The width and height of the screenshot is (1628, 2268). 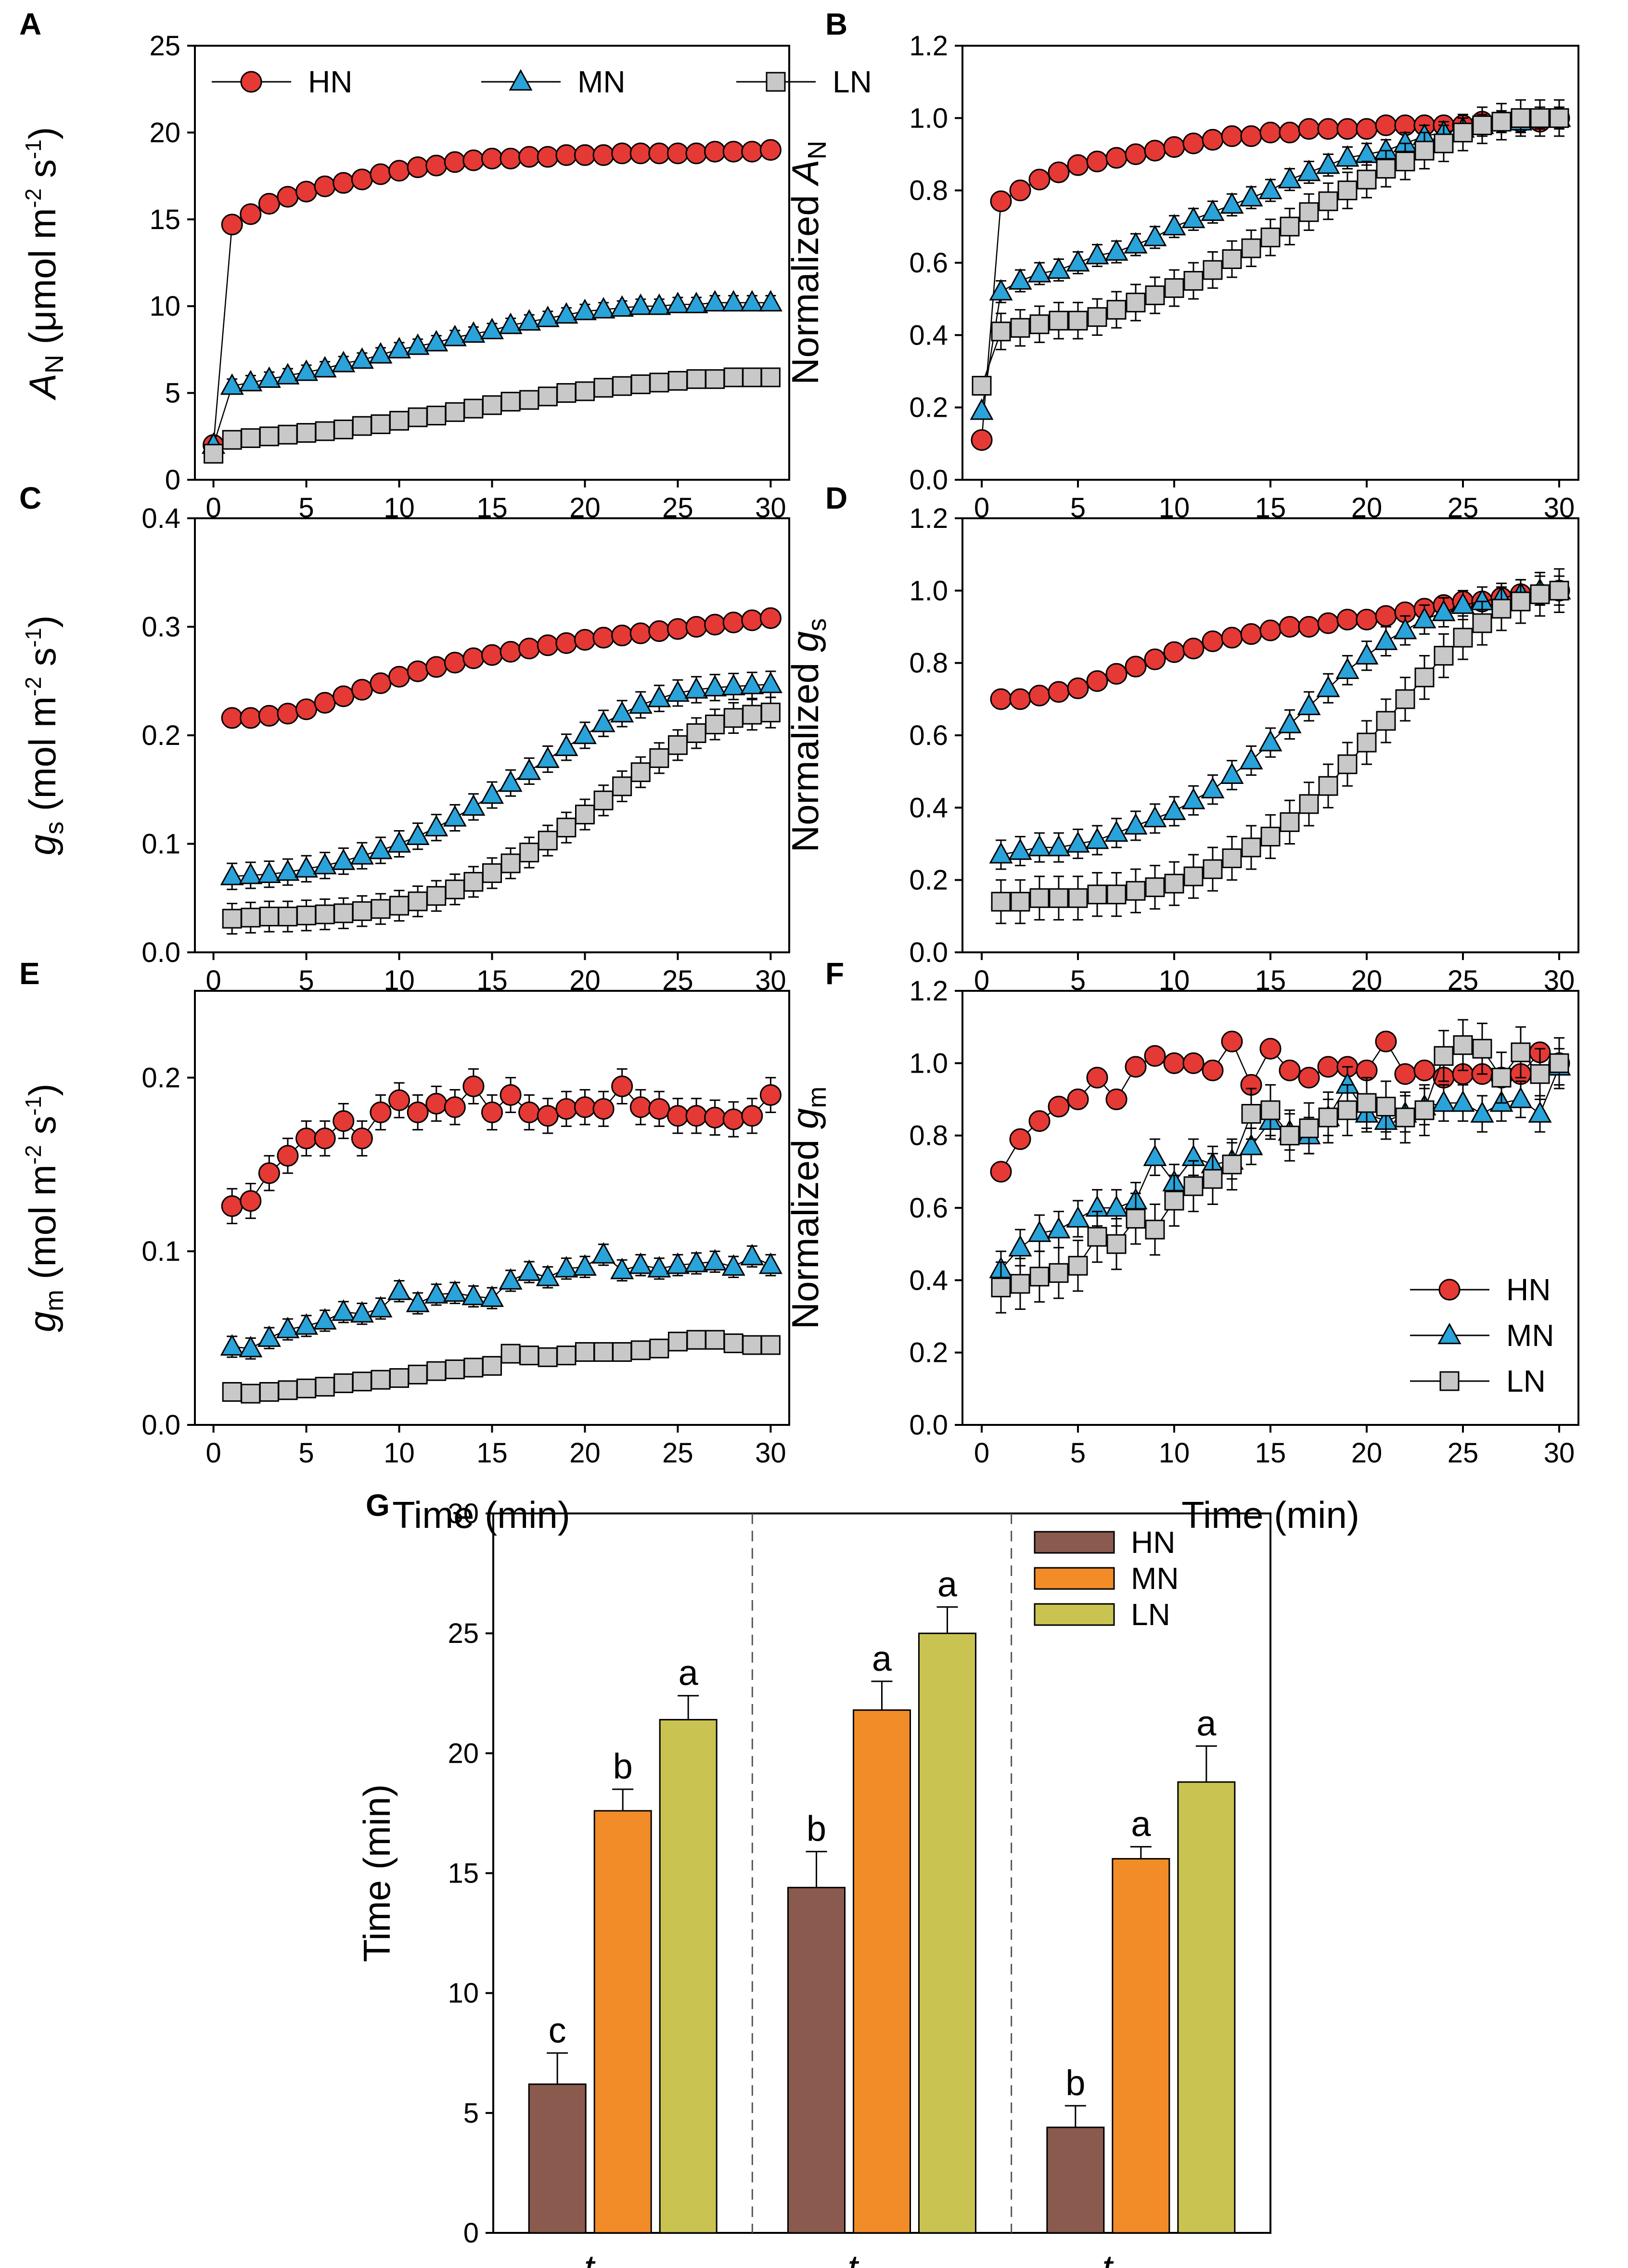 I want to click on y-tick-label: 1.0, so click(x=928, y=118).